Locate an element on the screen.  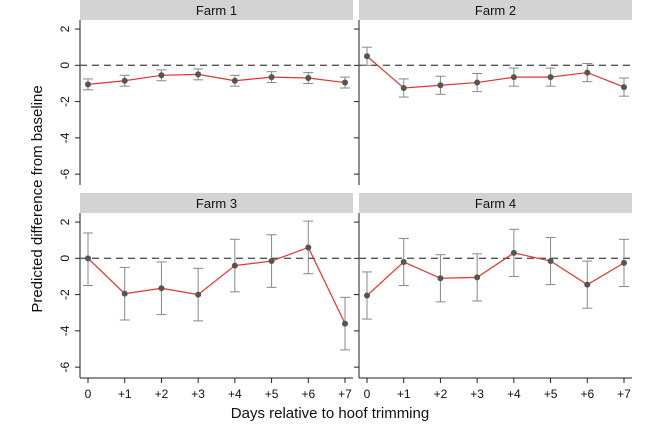
panel-title: Farm 3 is located at coordinates (216, 203).